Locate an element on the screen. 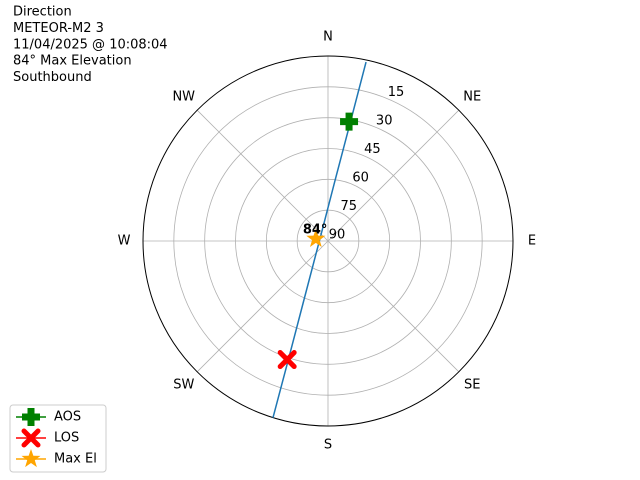 The image size is (640, 480). legend-label: LOS is located at coordinates (66, 438).